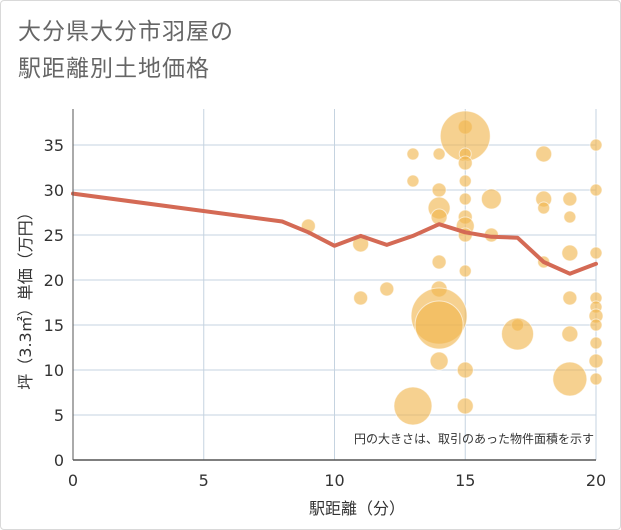  Describe the element at coordinates (334, 233) in the screenshot. I see `average-price-line` at that location.